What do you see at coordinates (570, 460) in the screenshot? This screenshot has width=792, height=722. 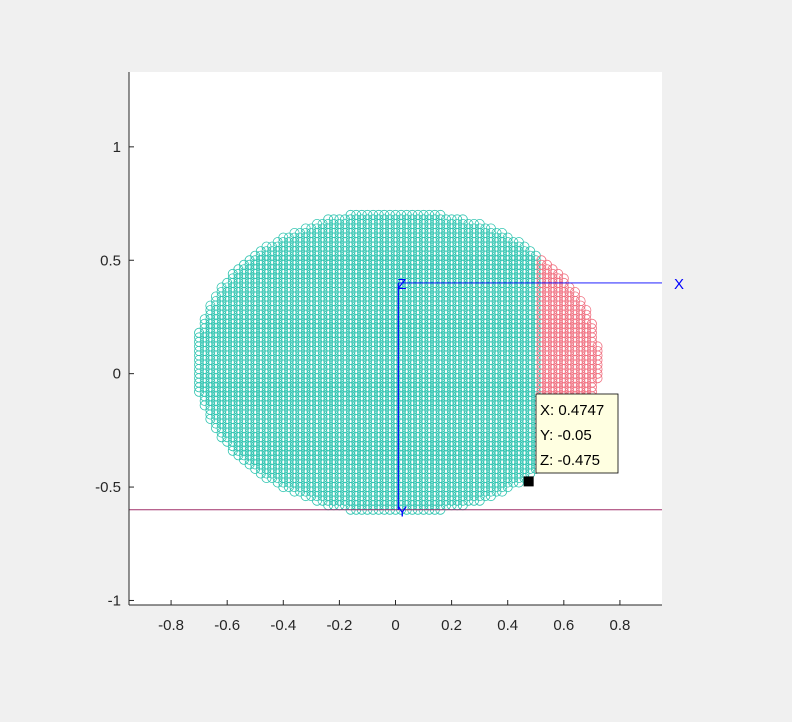 I see `datatip-line: Z: -0.475` at bounding box center [570, 460].